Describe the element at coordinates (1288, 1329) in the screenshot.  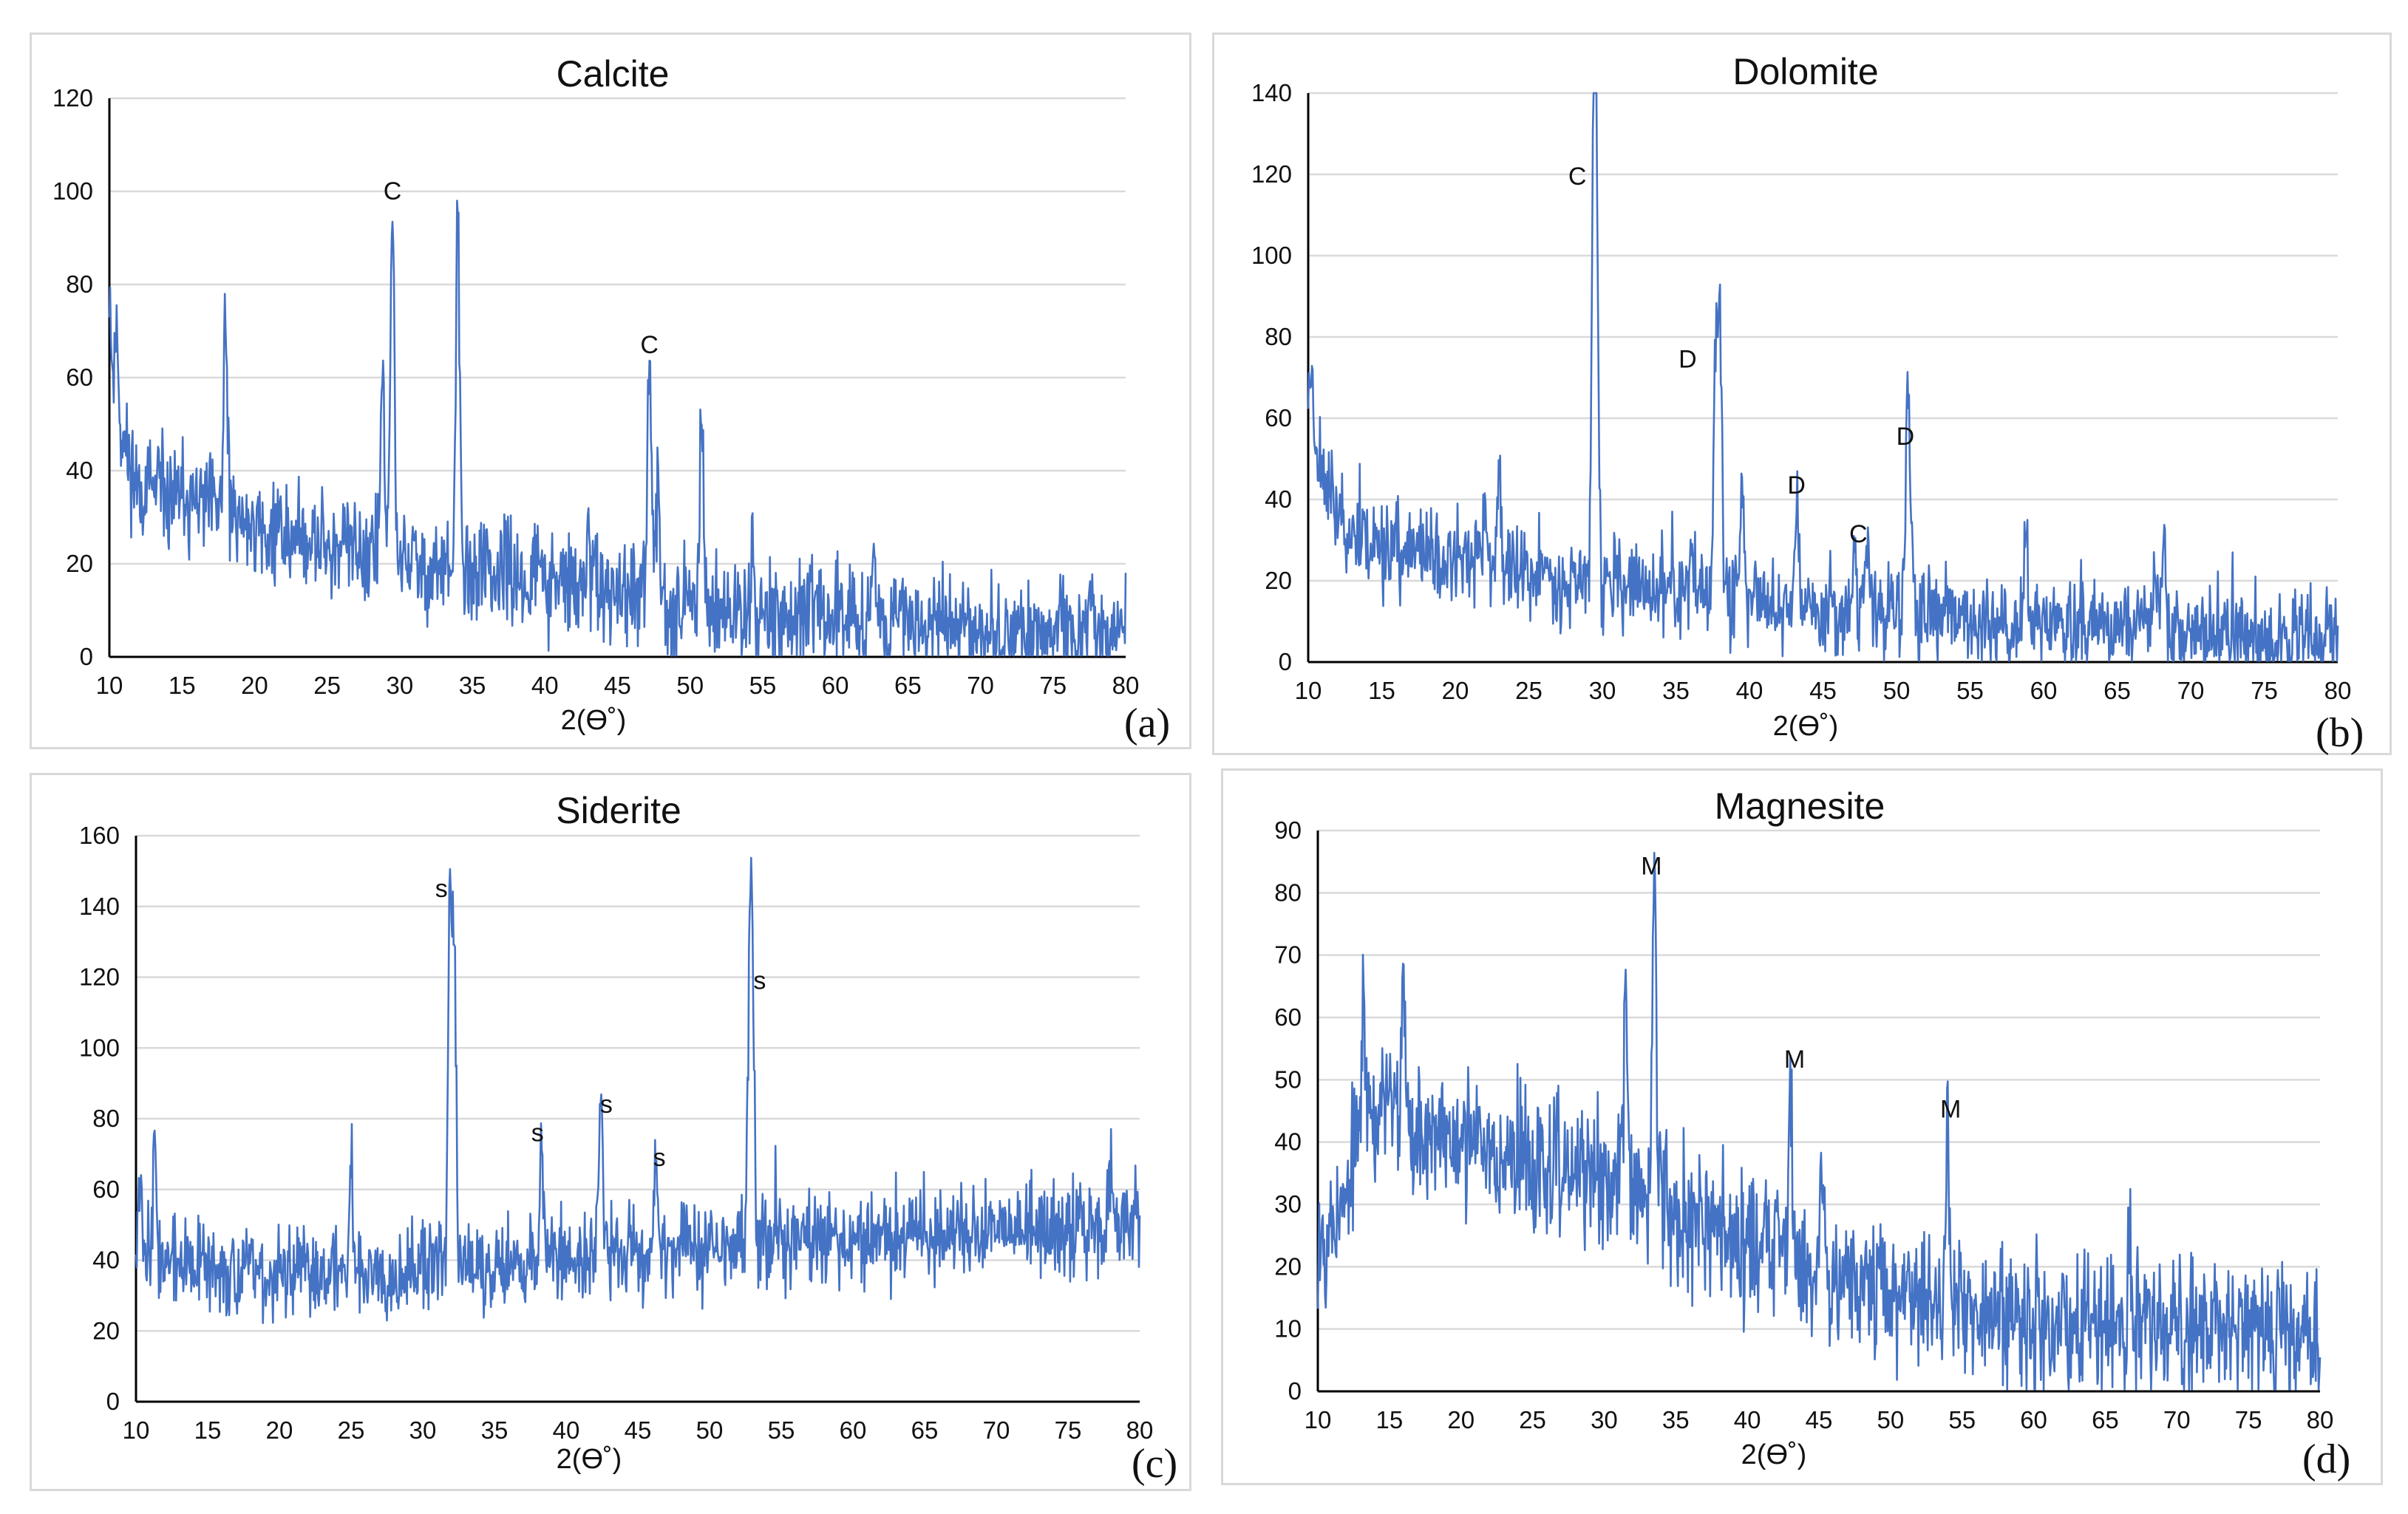
I see `y-tick-label: 10` at that location.